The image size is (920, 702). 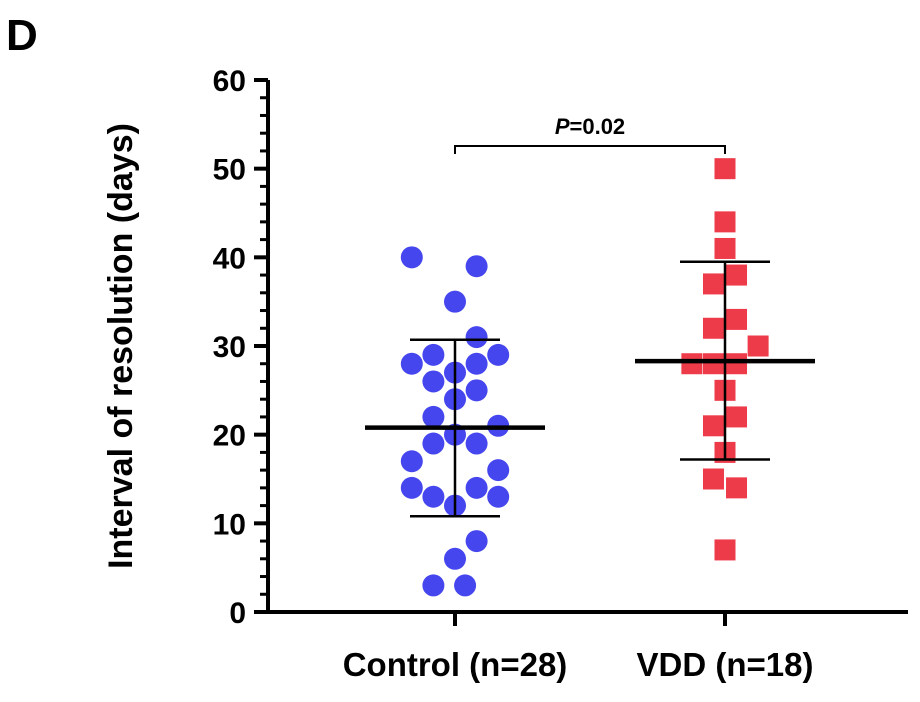 I want to click on x-category-label: VDD (n=18), so click(x=725, y=664).